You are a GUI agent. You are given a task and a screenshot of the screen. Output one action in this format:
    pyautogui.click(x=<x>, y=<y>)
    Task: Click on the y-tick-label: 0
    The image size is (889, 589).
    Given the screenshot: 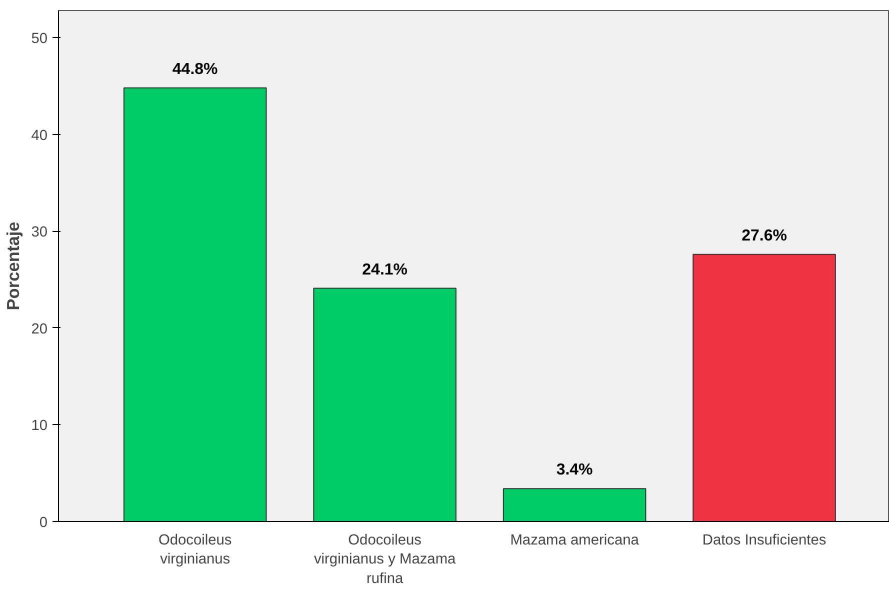 What is the action you would take?
    pyautogui.click(x=43, y=523)
    